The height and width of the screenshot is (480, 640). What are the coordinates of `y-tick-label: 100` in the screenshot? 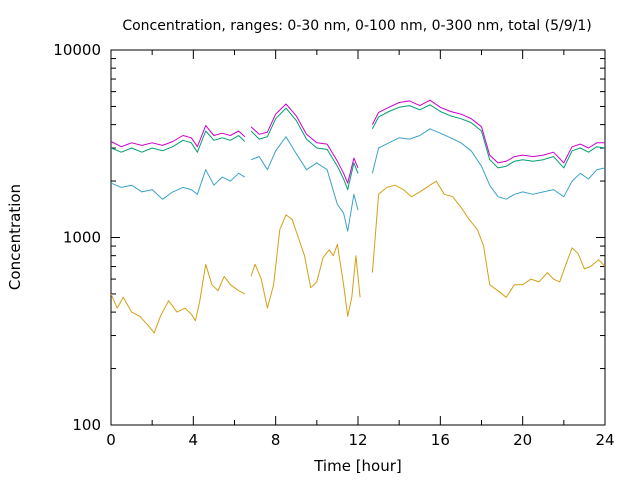 It's located at (86, 425).